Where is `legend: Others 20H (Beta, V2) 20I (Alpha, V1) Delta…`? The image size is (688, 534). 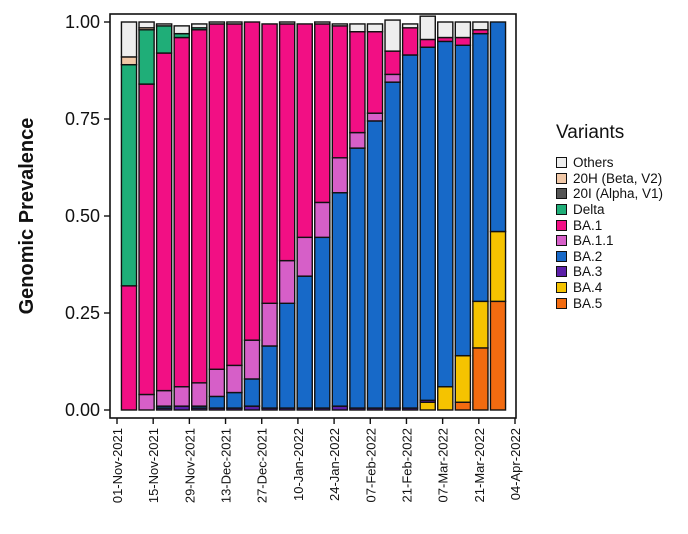 legend: Others 20H (Beta, V2) 20I (Alpha, V1) Delta… is located at coordinates (609, 233).